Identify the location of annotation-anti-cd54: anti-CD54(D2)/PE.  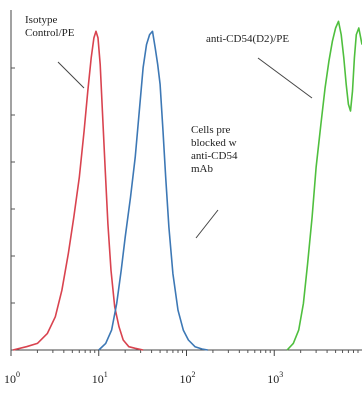
(247, 39).